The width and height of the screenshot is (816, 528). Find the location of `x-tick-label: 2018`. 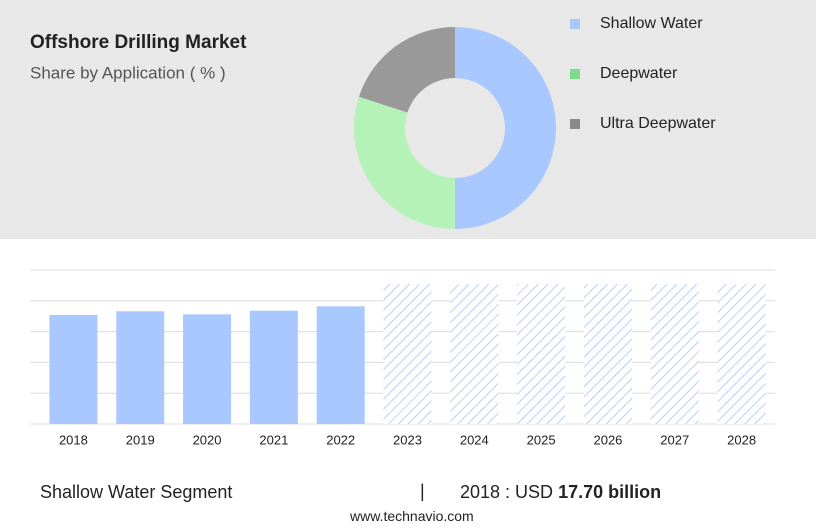

x-tick-label: 2018 is located at coordinates (73, 439).